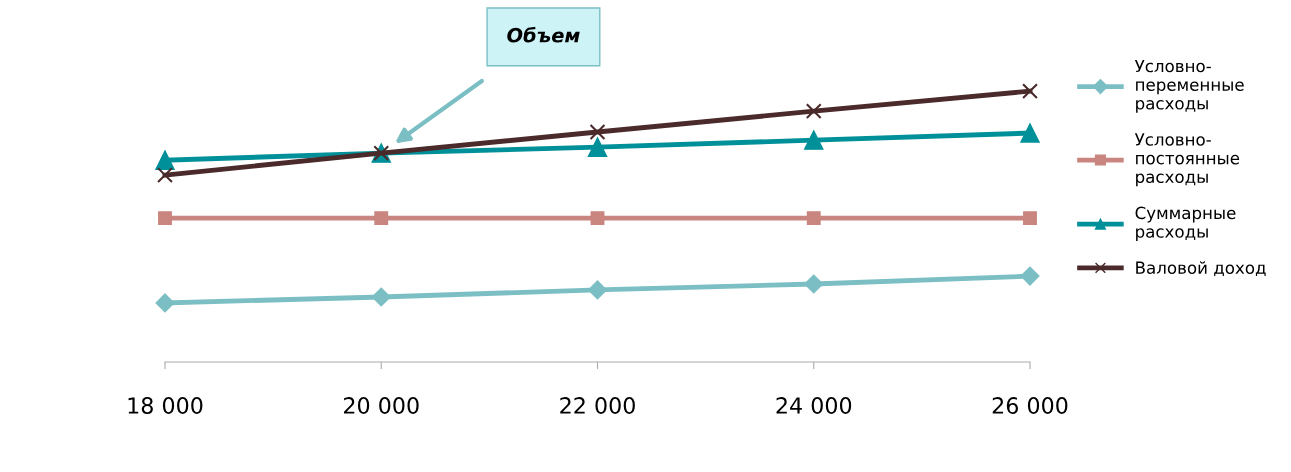  I want to click on text: Объем, so click(543, 34).